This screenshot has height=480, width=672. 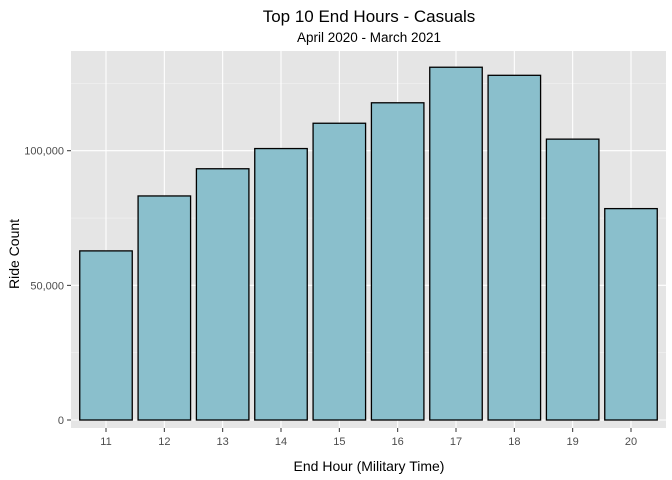 I want to click on y-tick-label: 0, so click(x=61, y=421).